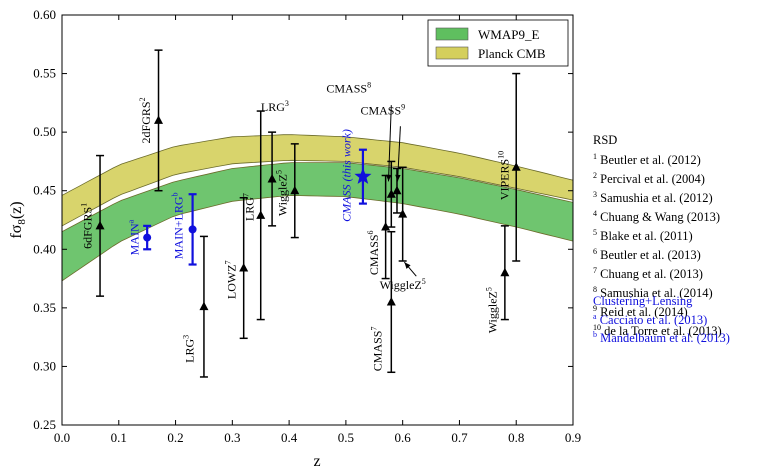 The width and height of the screenshot is (763, 475). I want to click on point-label: 2dFGRS2, so click(145, 120).